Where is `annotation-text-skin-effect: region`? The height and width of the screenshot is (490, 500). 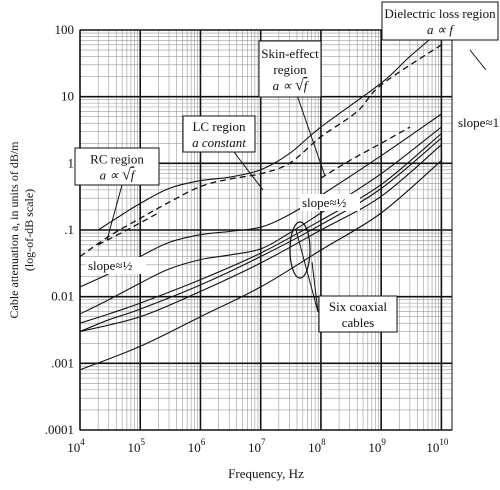
annotation-text-skin-effect: region is located at coordinates (290, 69).